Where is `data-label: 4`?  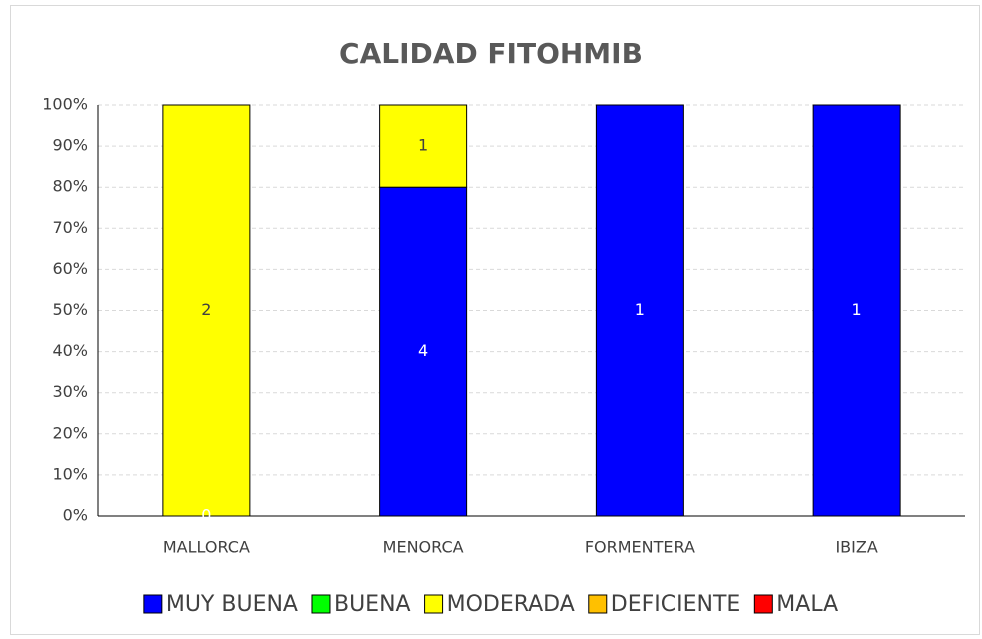
data-label: 4 is located at coordinates (423, 350).